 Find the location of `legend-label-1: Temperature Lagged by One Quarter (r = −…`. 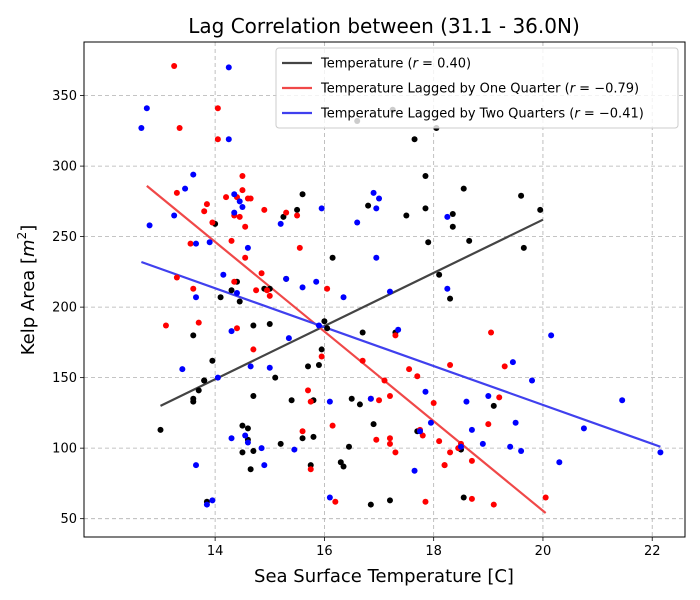

legend-label-1: Temperature Lagged by One Quarter (r = −… is located at coordinates (479, 89).